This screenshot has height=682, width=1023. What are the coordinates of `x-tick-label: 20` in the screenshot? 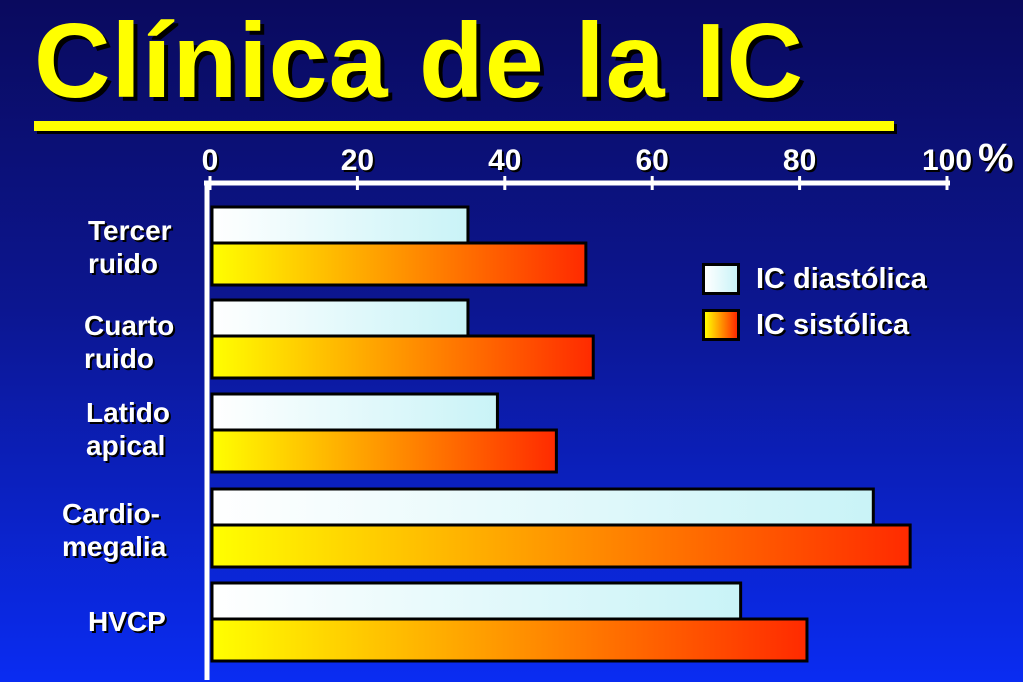 It's located at (357, 160).